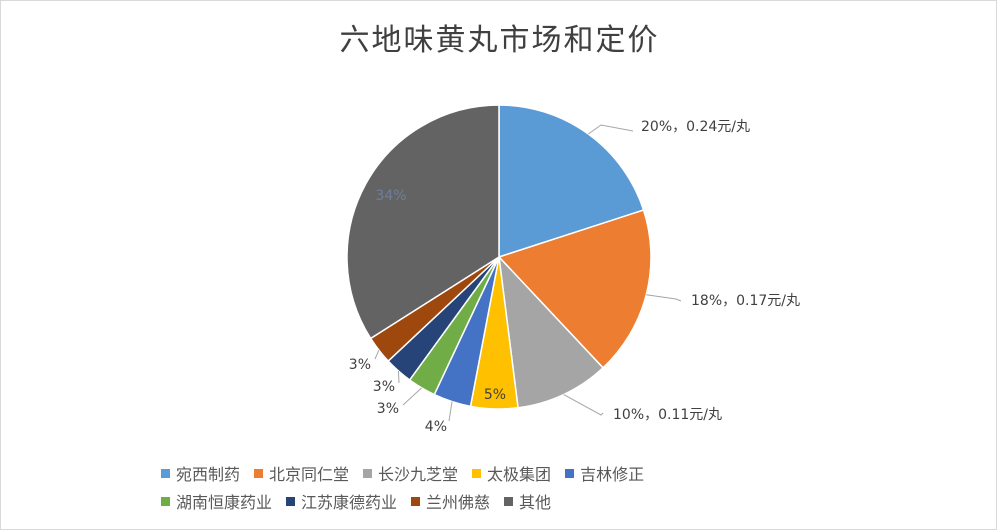  I want to click on legend-row: 湖南恒康药业 江苏康德药业 兰州佛慈 其他, so click(511, 501).